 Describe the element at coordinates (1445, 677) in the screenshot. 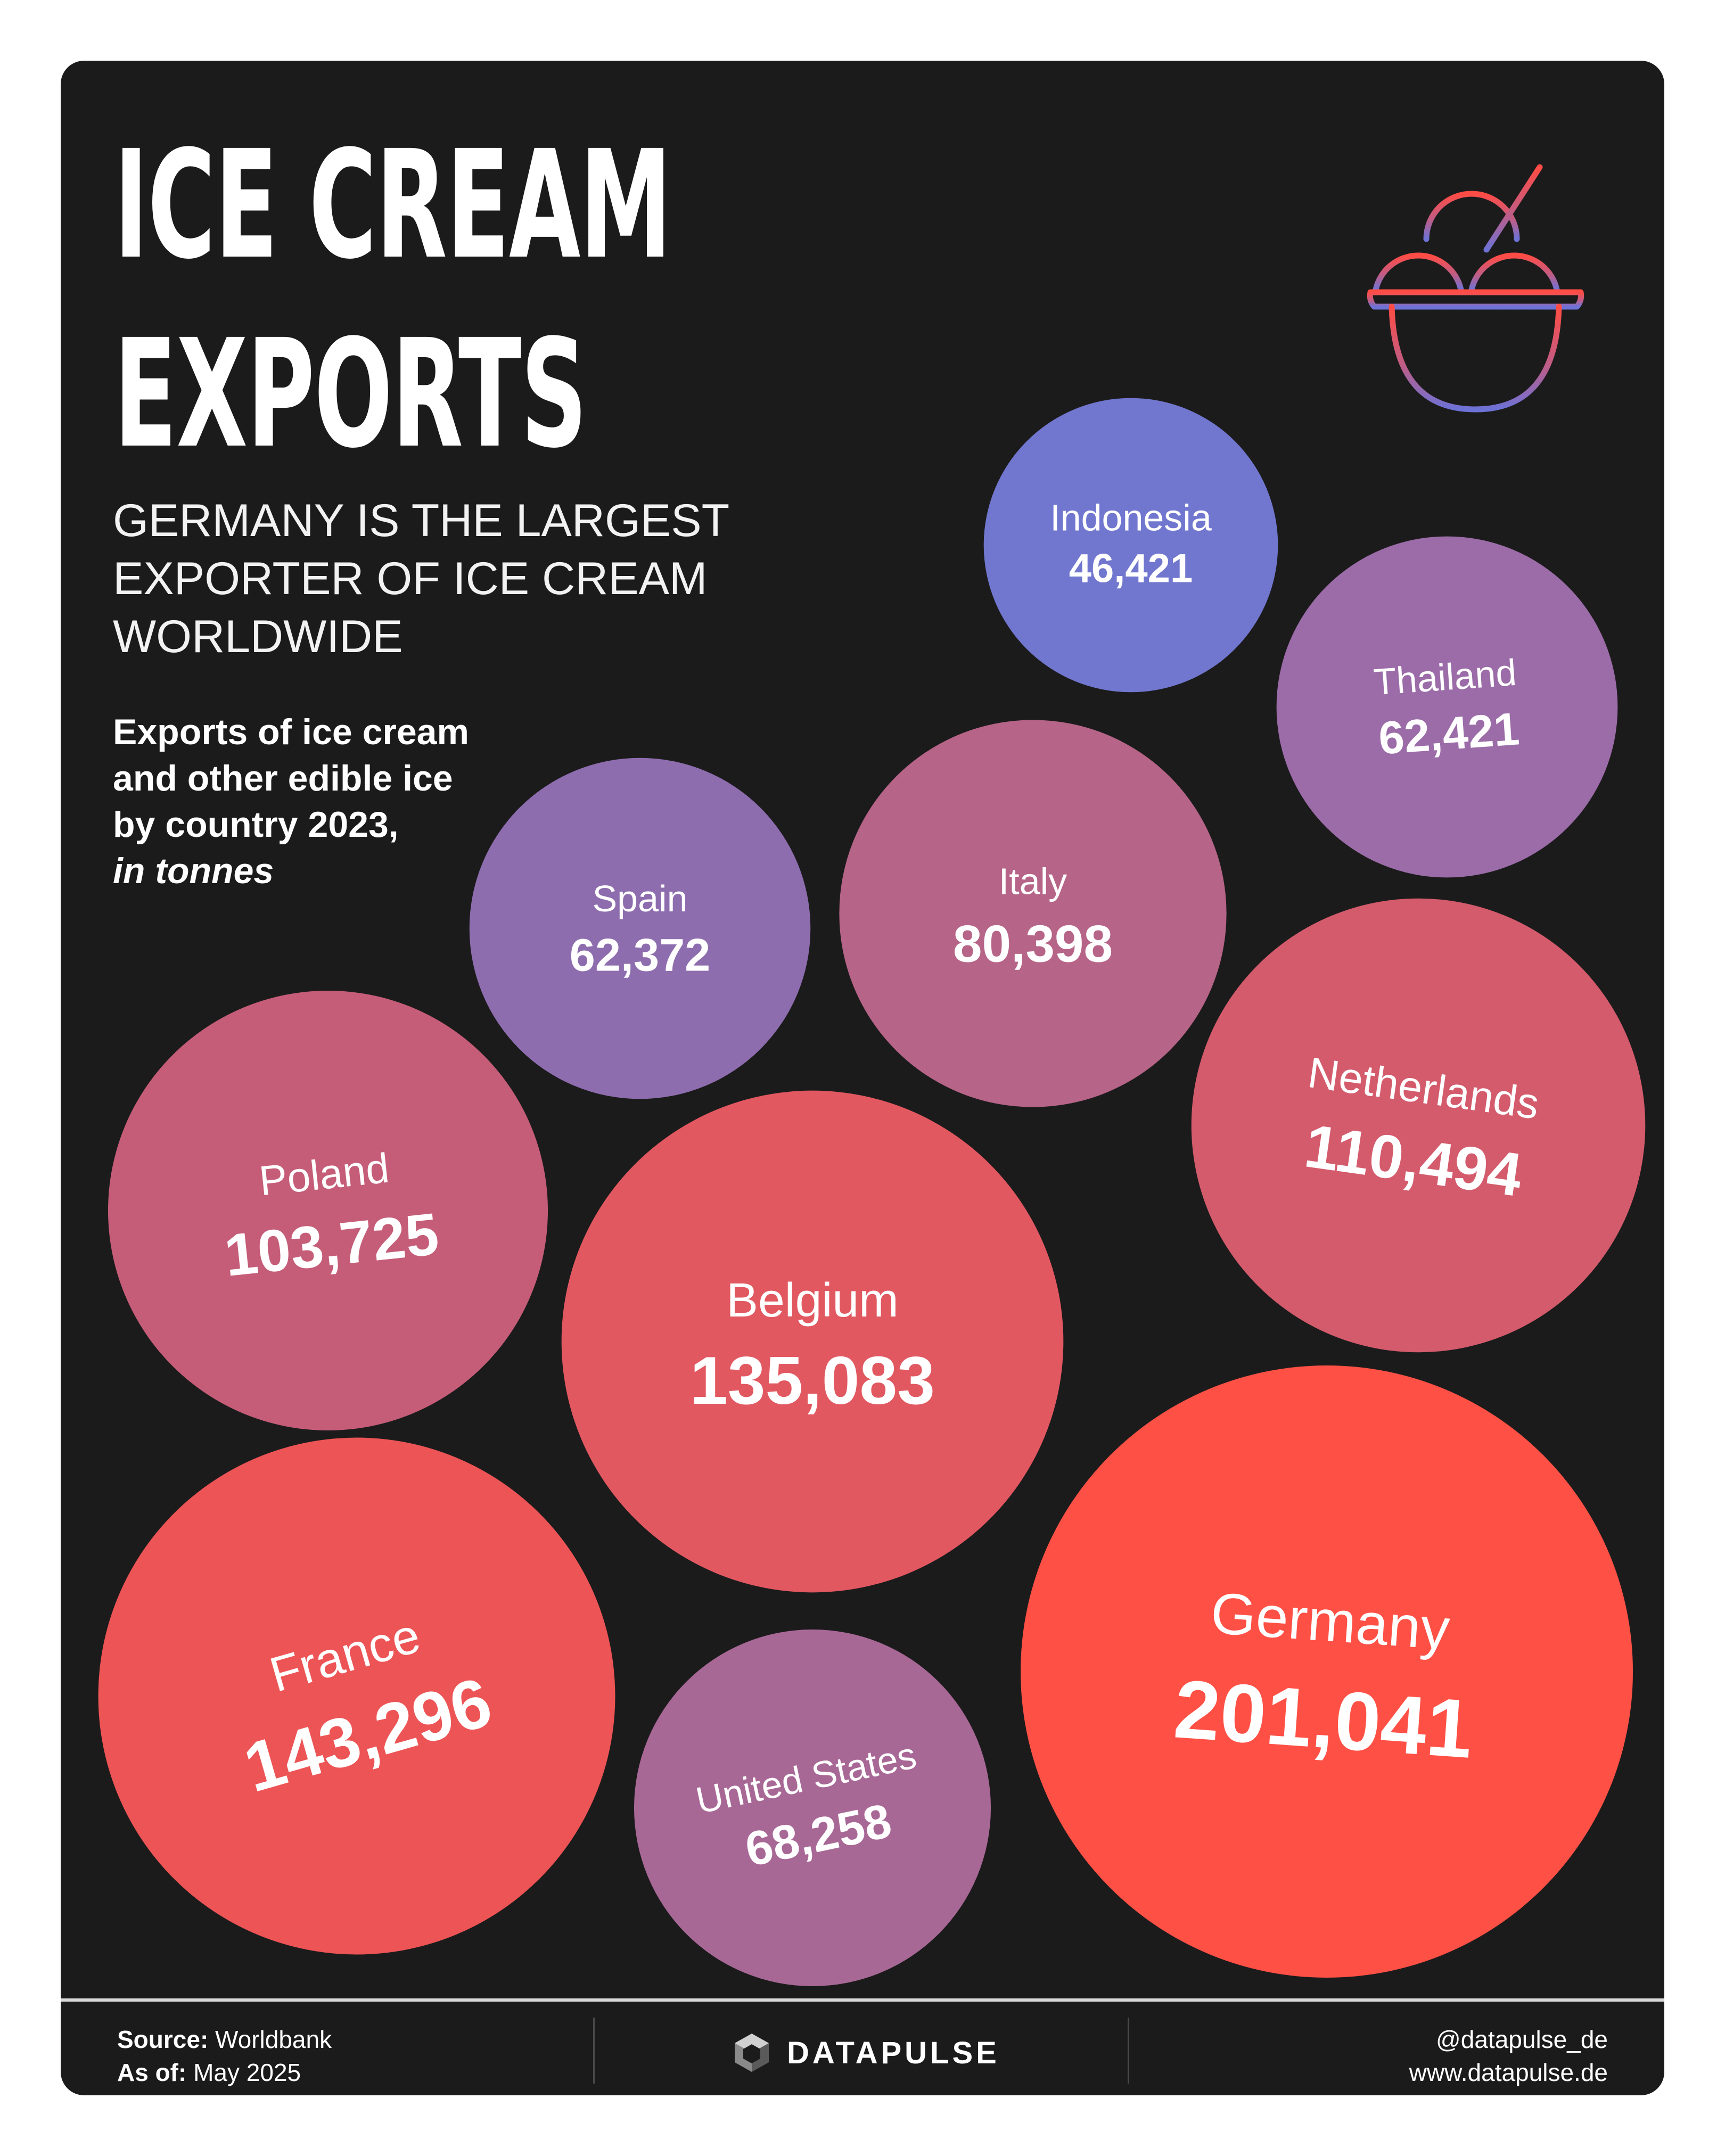

I see `bubble-label: Thailand` at that location.